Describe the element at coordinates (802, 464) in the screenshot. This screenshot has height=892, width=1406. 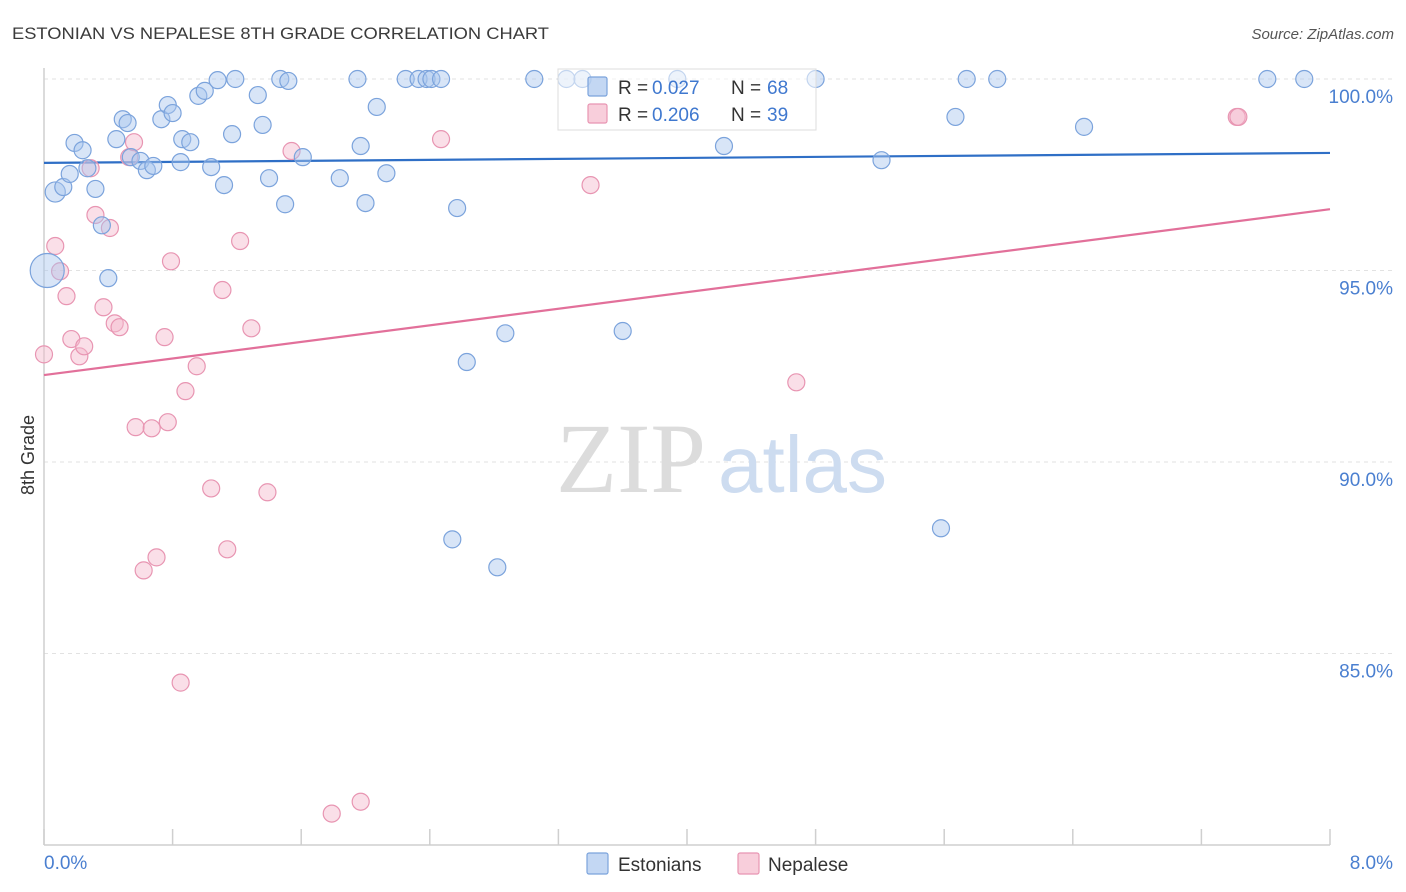
I see `watermark-atlas: atlas` at that location.